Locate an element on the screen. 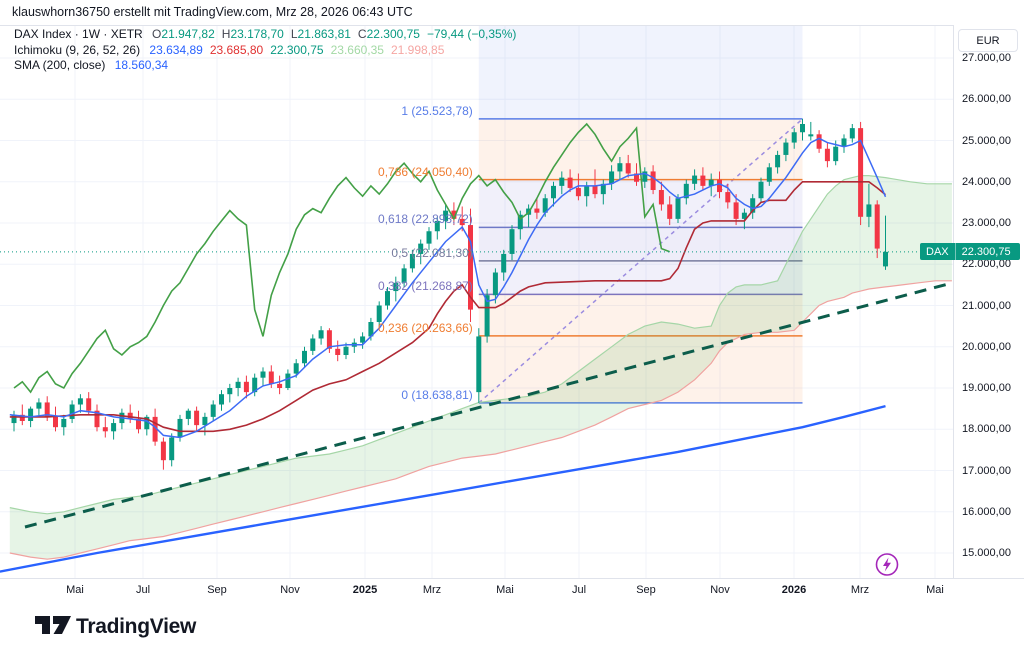 This screenshot has width=1024, height=655. time-axis-label: Jul is located at coordinates (143, 590).